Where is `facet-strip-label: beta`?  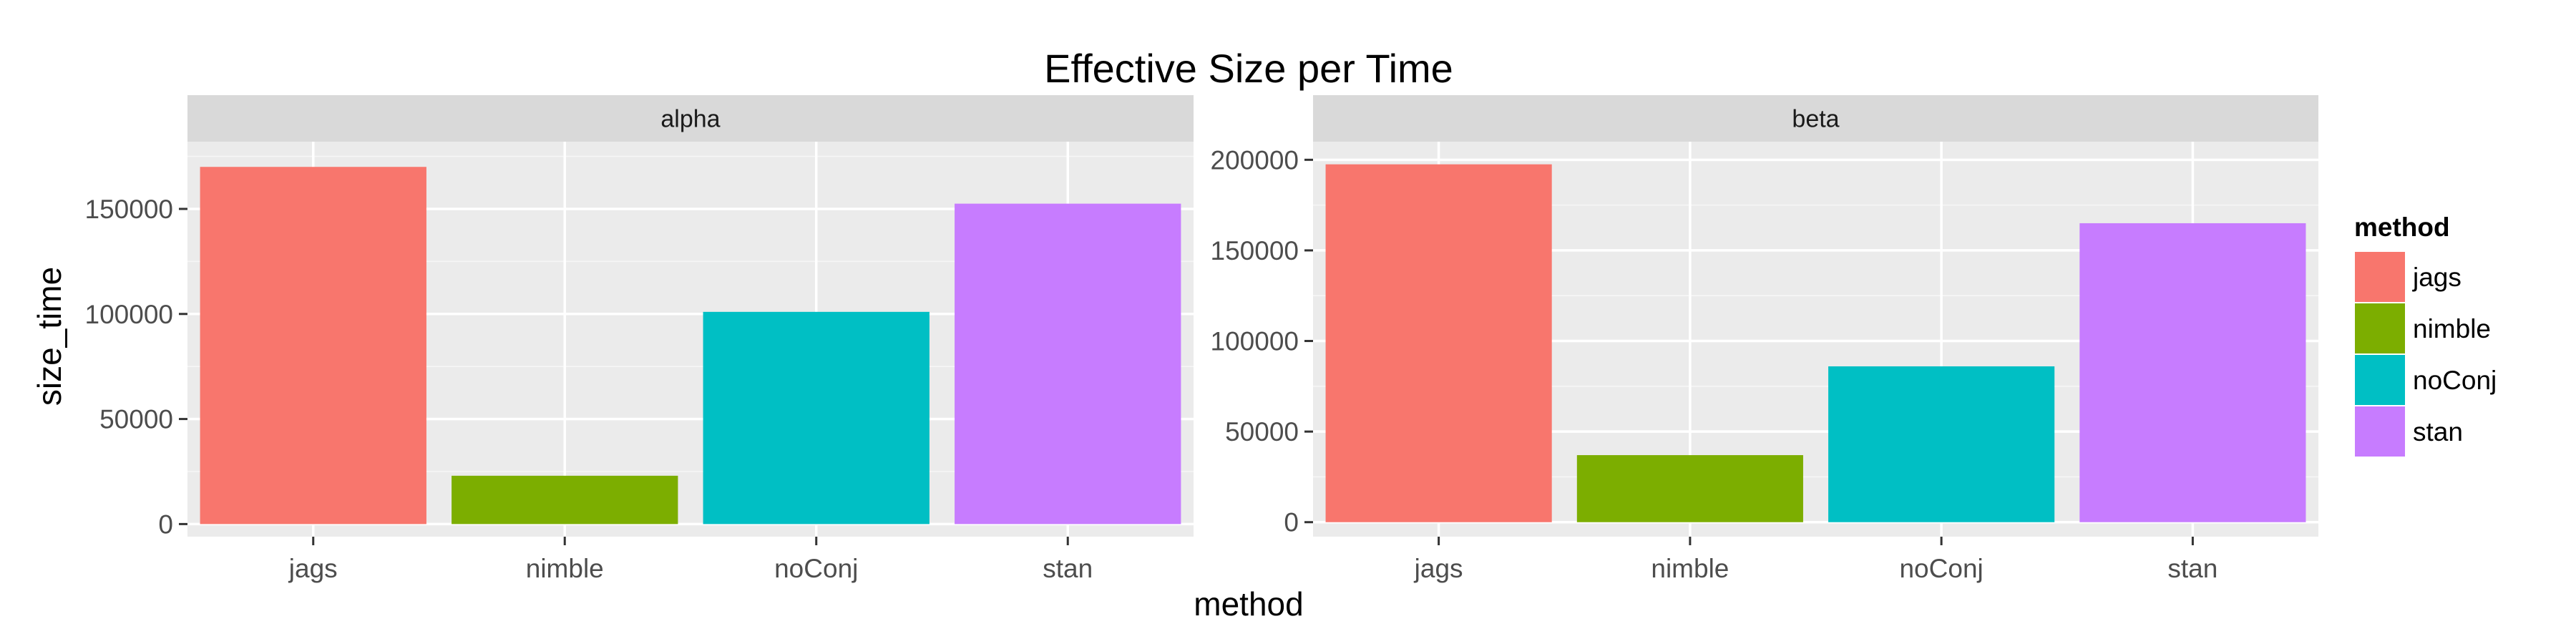
facet-strip-label: beta is located at coordinates (1815, 119).